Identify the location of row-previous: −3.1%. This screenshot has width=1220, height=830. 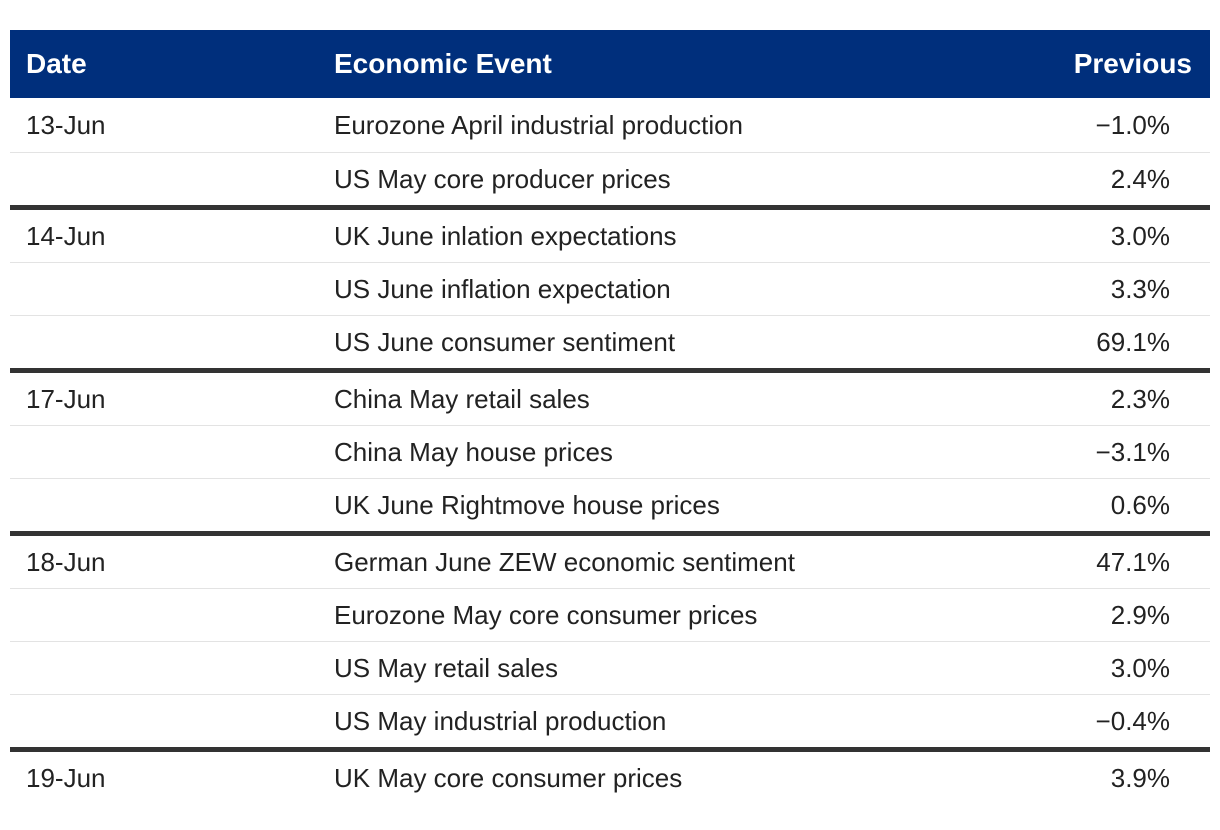
(1132, 451).